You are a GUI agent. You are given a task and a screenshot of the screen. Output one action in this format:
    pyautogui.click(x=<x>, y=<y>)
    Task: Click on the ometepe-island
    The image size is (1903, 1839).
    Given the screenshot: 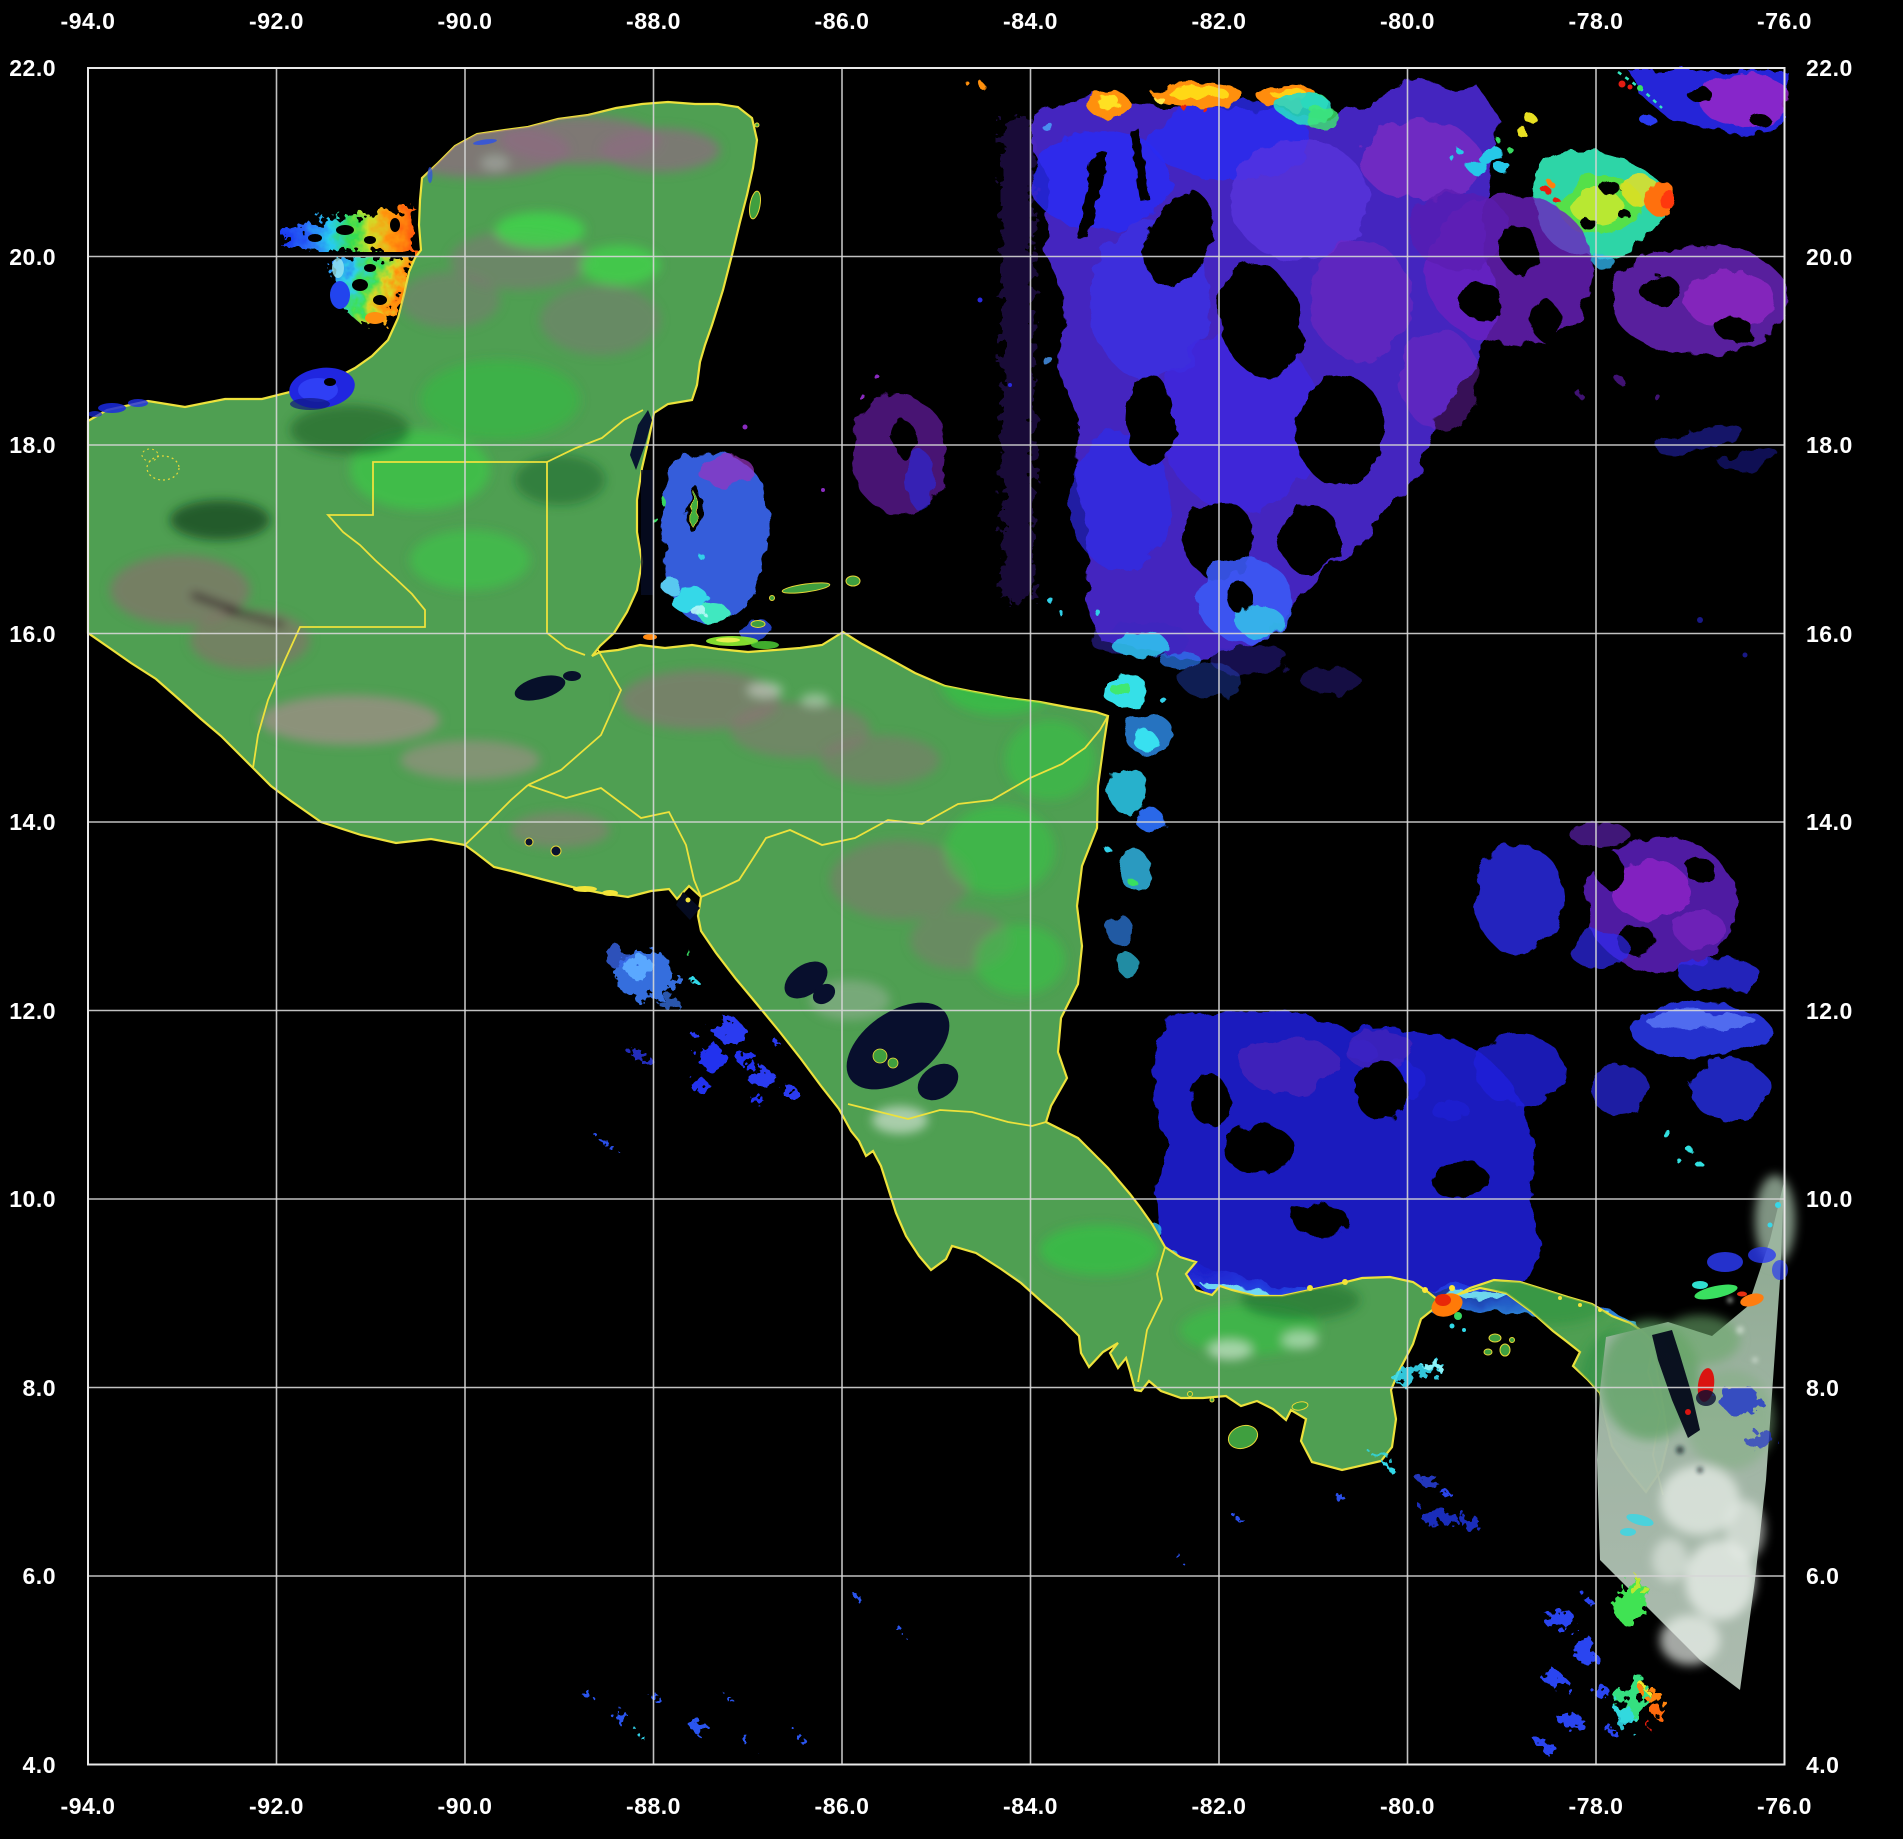 What is the action you would take?
    pyautogui.click(x=880, y=1056)
    